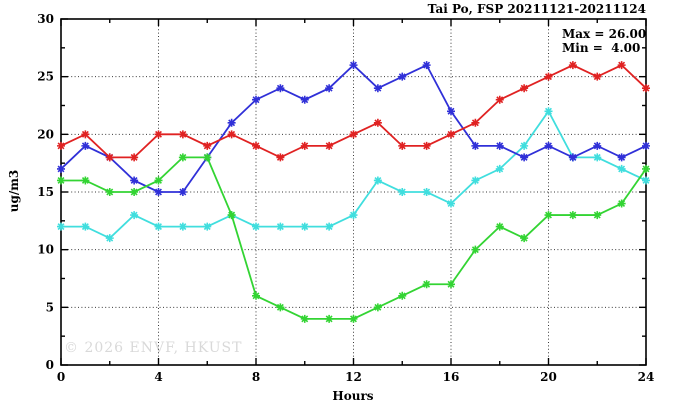  What do you see at coordinates (536, 9) in the screenshot?
I see `chart-title: Tai Po, FSP 20211121-20211124` at bounding box center [536, 9].